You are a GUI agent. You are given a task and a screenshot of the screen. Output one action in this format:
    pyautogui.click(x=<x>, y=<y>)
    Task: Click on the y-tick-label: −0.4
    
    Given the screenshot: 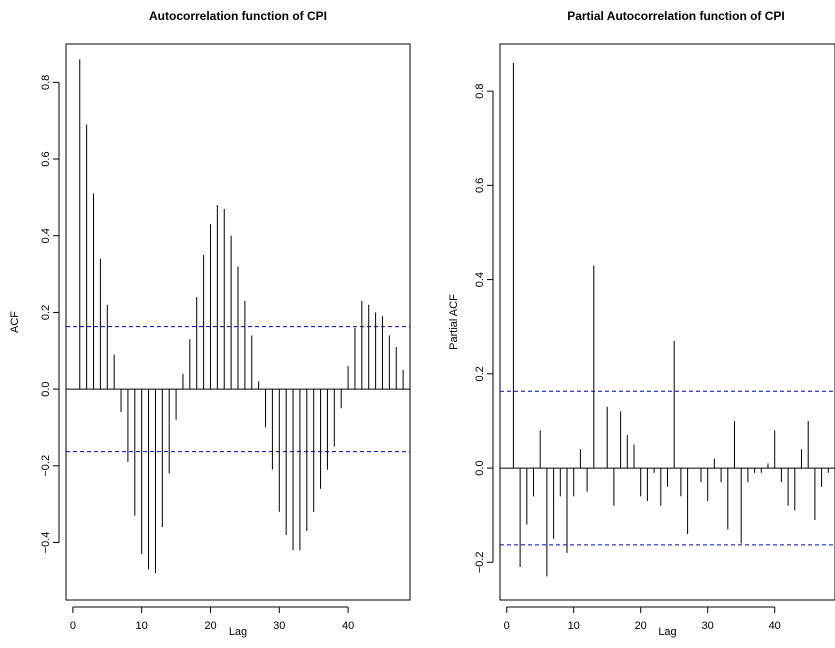 What is the action you would take?
    pyautogui.click(x=46, y=543)
    